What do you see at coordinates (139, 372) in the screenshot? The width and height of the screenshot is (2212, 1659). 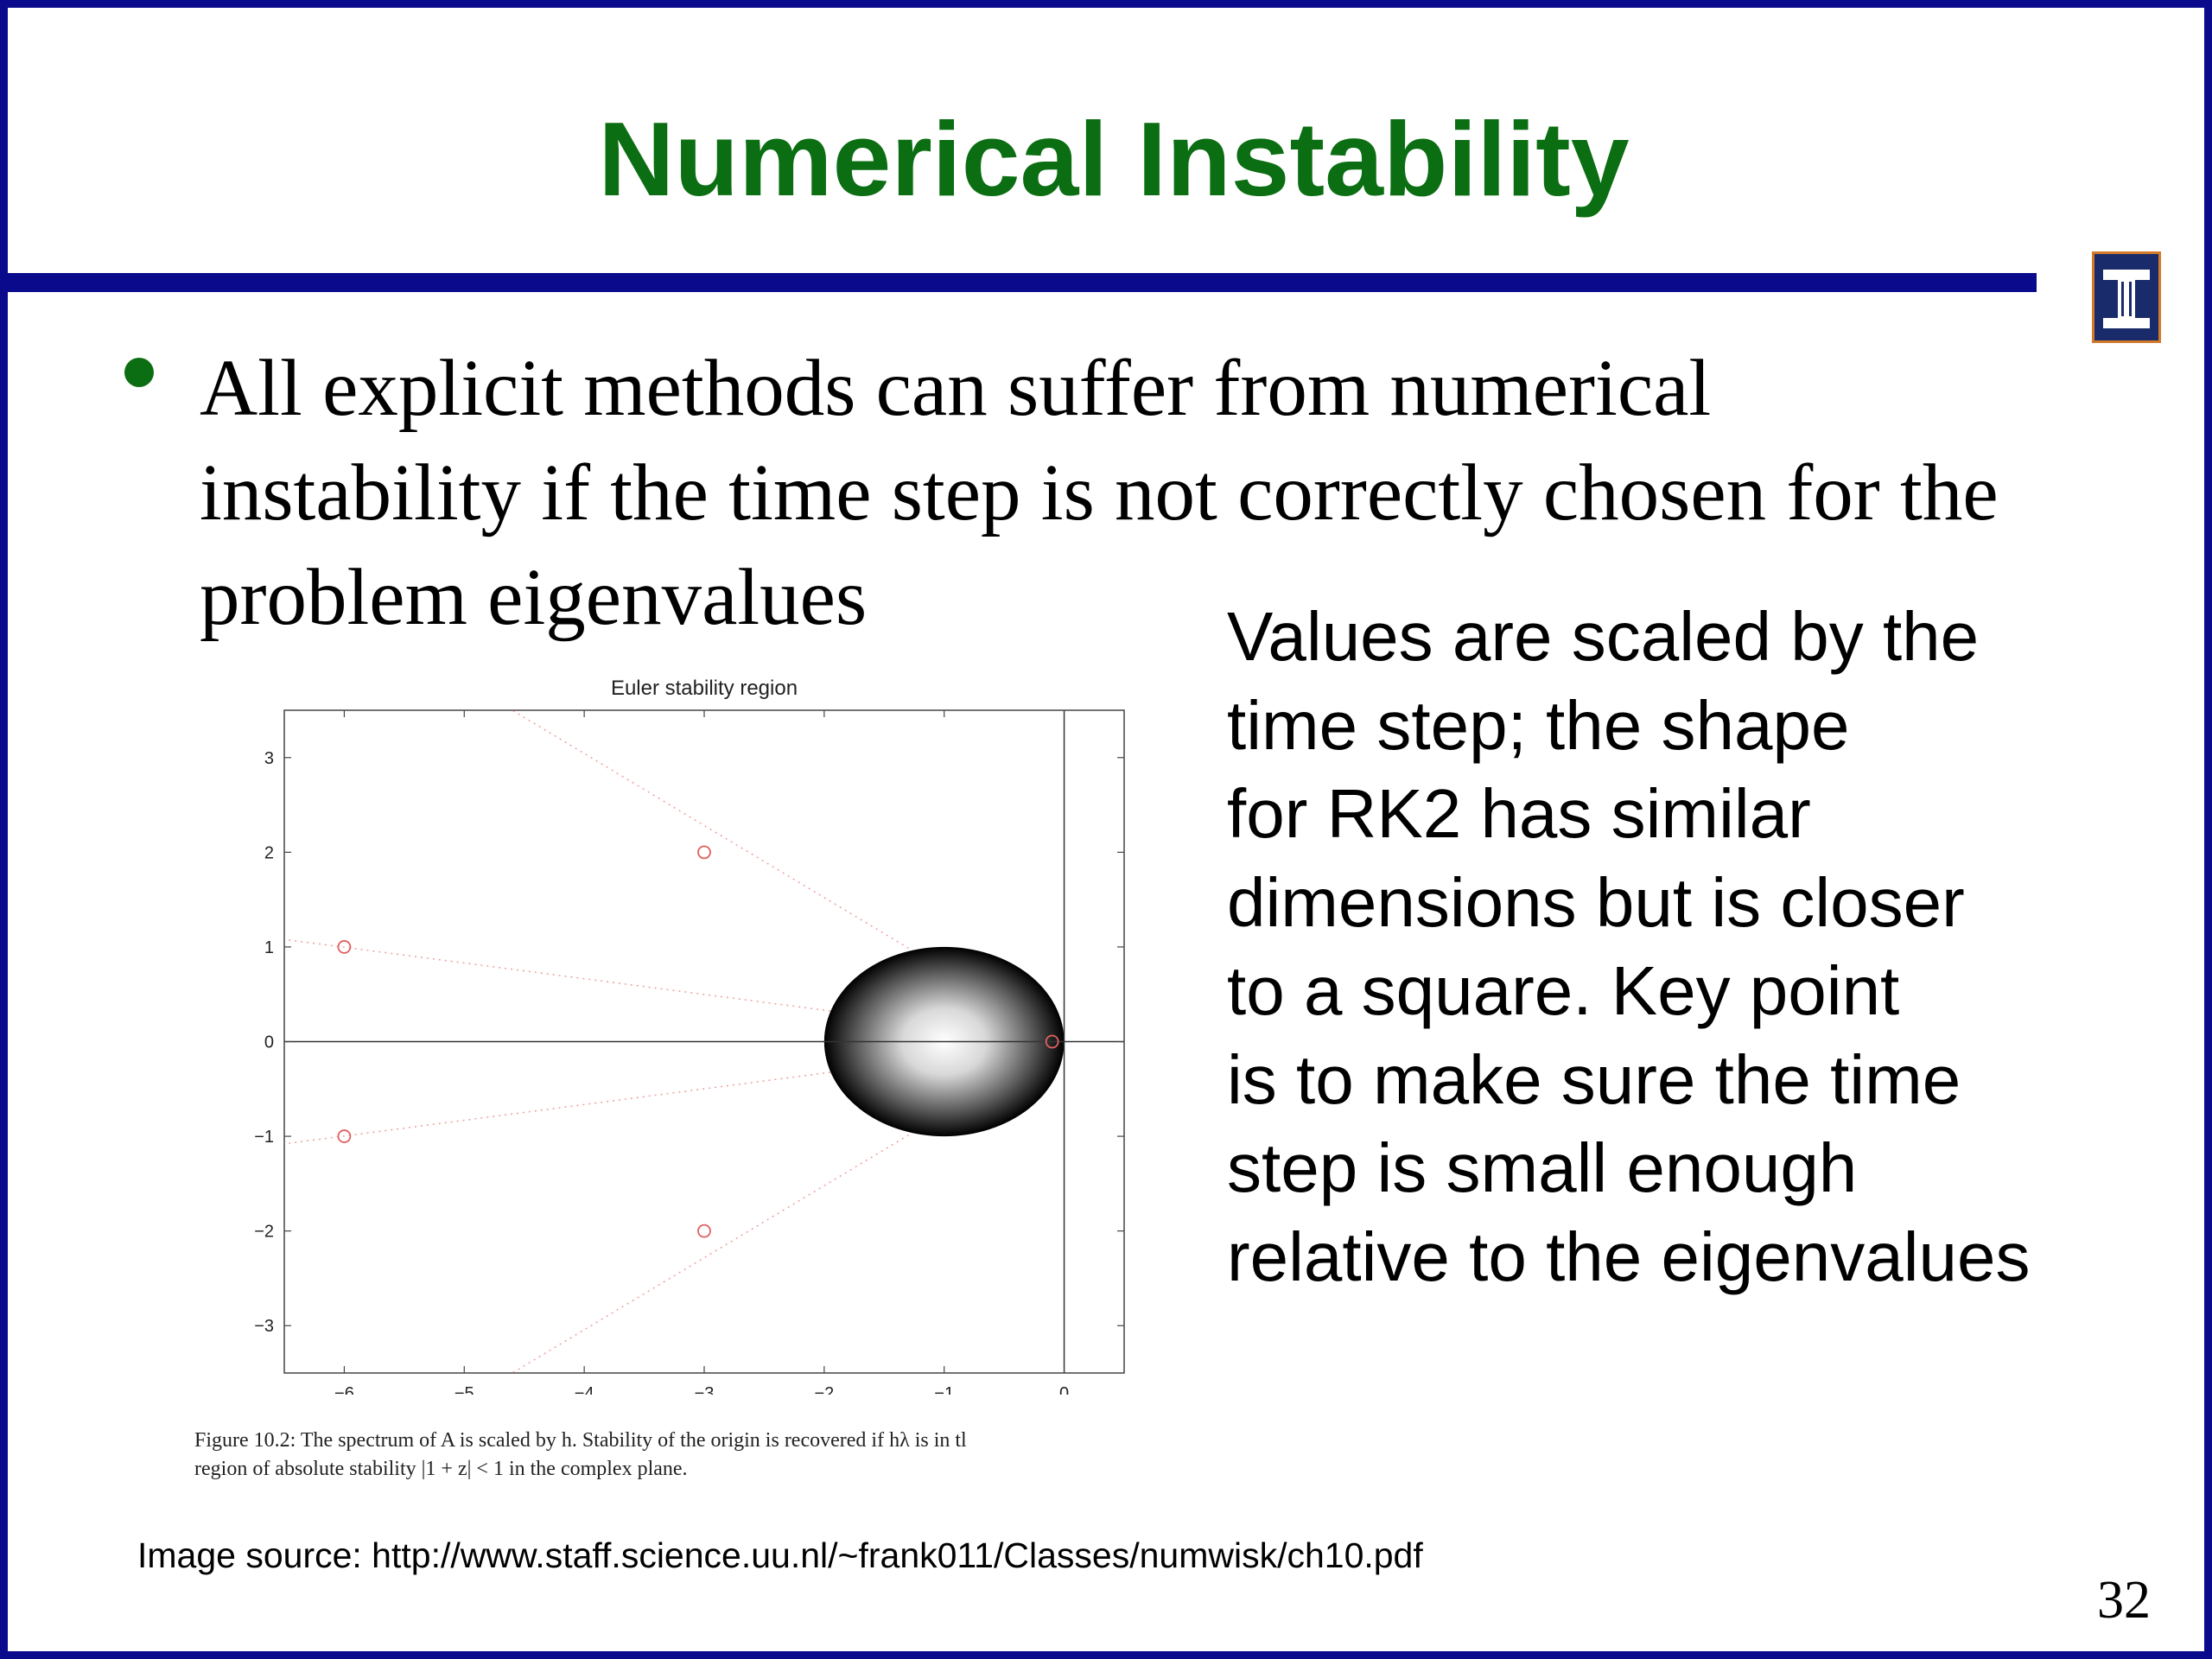 I see `bullet-icon` at bounding box center [139, 372].